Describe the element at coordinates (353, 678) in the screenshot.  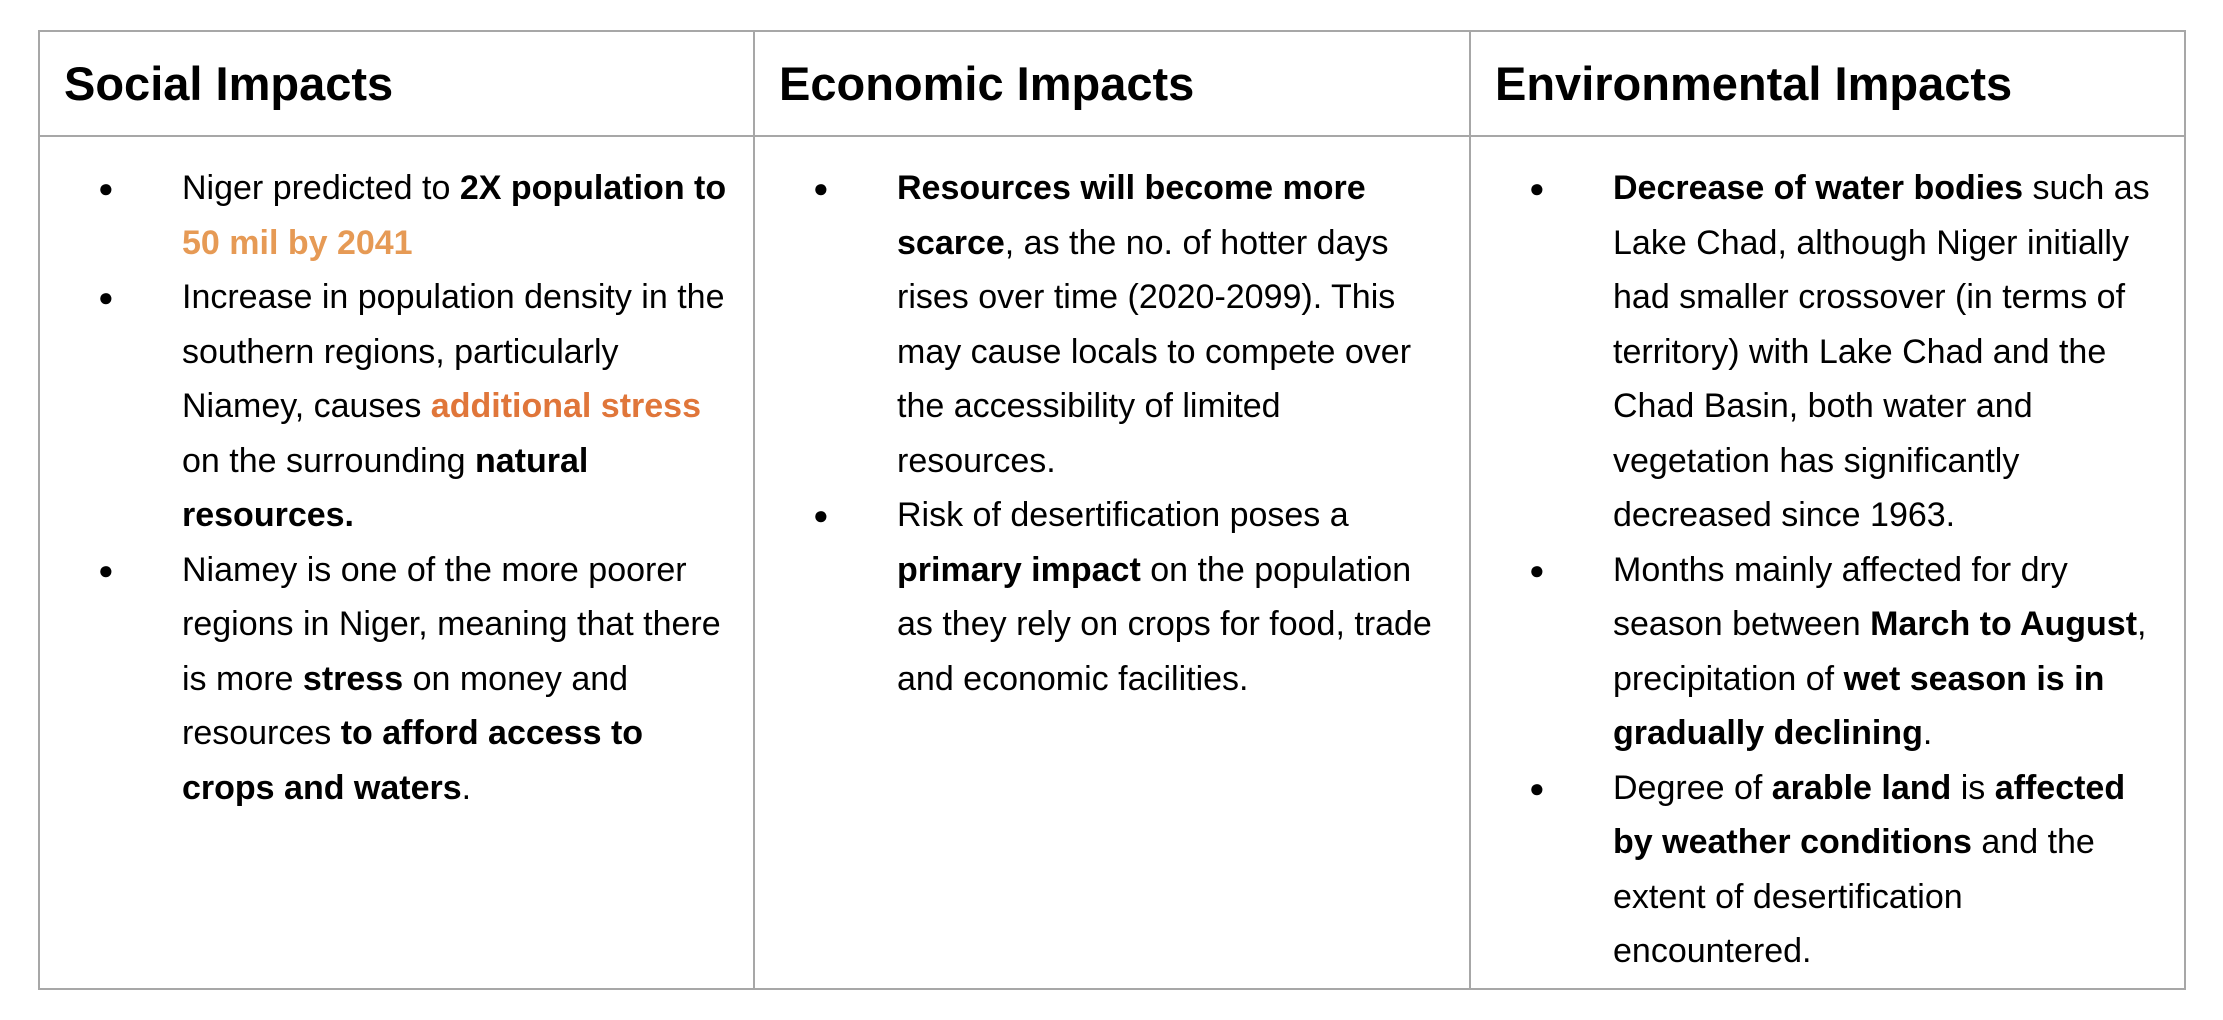
I see `emphasis-segment: stress` at that location.